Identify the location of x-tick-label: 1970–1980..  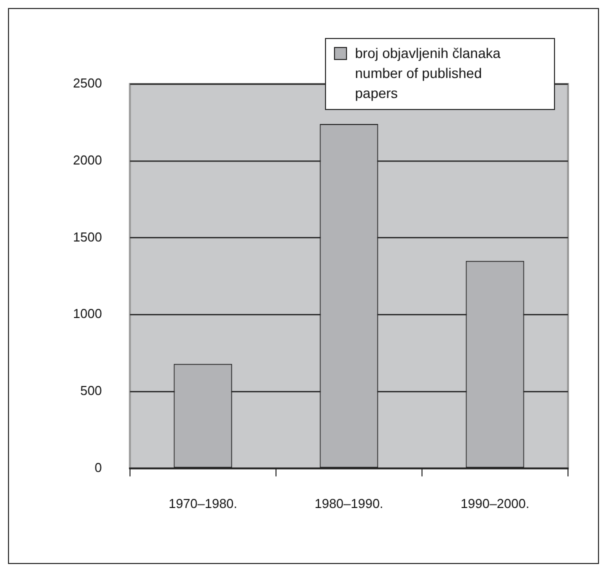
(203, 503).